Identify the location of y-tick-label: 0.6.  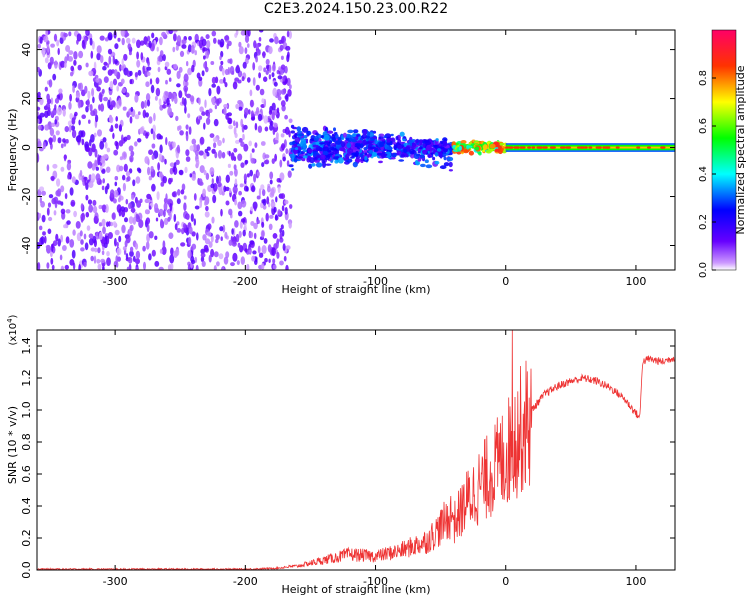
(26, 474).